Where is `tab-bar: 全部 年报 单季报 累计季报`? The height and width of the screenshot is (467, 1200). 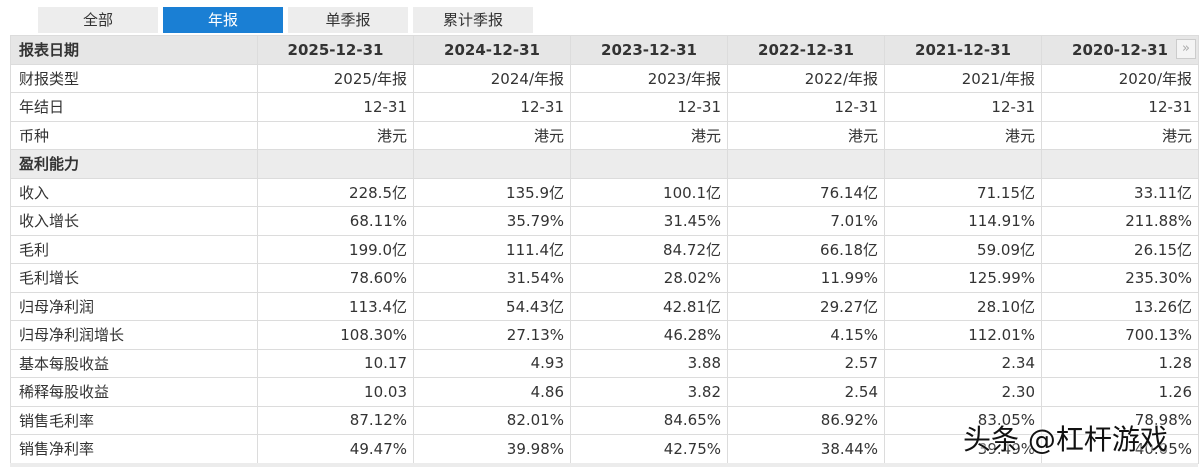
tab-bar: 全部 年报 单季报 累计季报 is located at coordinates (285, 20).